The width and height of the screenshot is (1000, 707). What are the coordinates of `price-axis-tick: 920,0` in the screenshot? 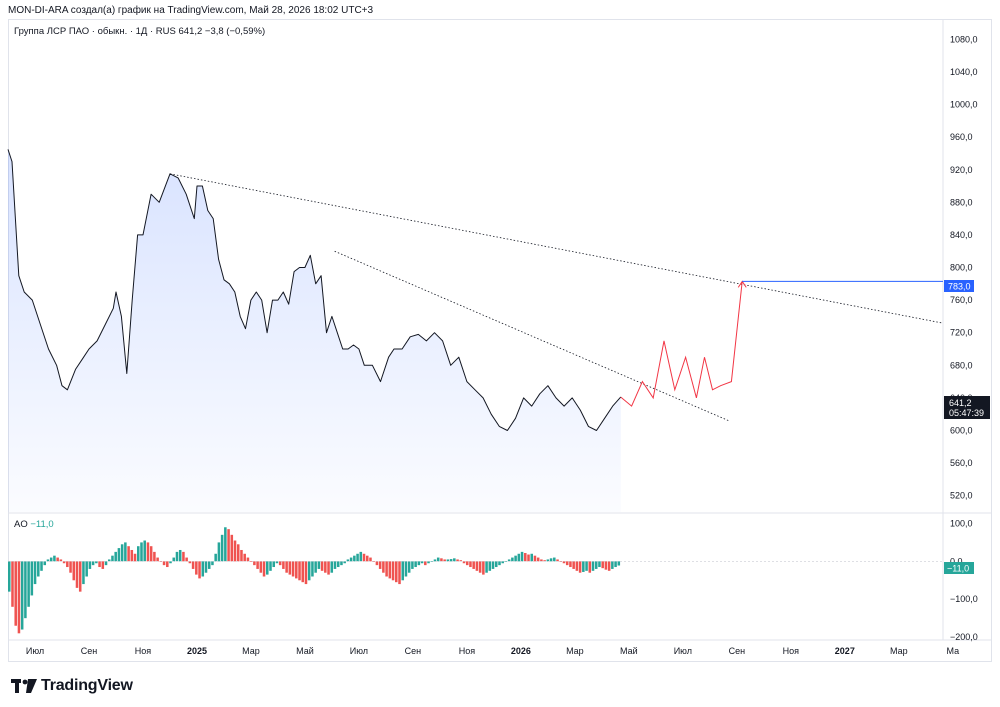 It's located at (961, 170).